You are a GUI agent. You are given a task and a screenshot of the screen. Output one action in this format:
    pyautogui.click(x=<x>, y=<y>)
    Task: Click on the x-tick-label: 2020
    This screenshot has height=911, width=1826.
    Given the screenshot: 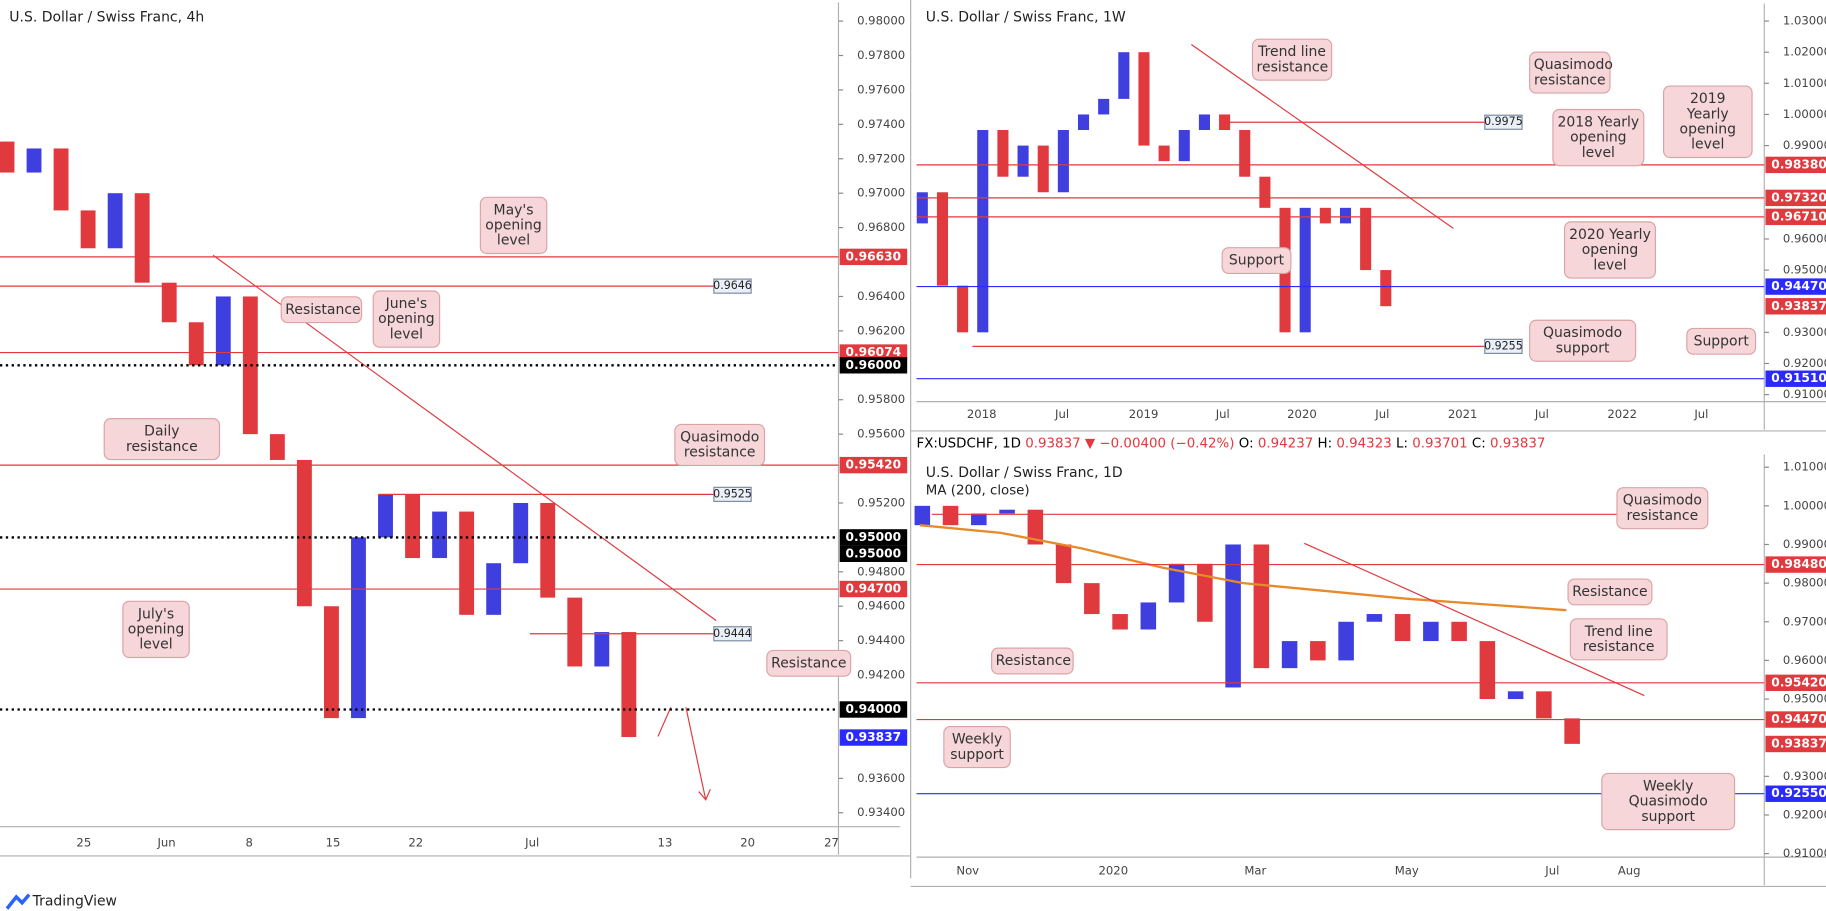 What is the action you would take?
    pyautogui.click(x=1114, y=871)
    